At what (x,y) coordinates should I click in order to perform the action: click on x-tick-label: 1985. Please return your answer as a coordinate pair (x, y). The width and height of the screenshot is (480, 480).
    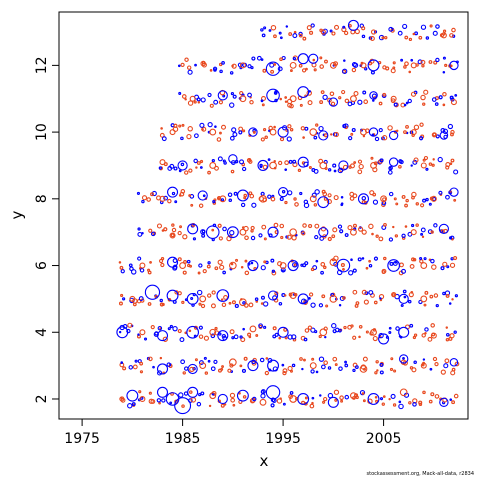
    Looking at the image, I should click on (183, 439).